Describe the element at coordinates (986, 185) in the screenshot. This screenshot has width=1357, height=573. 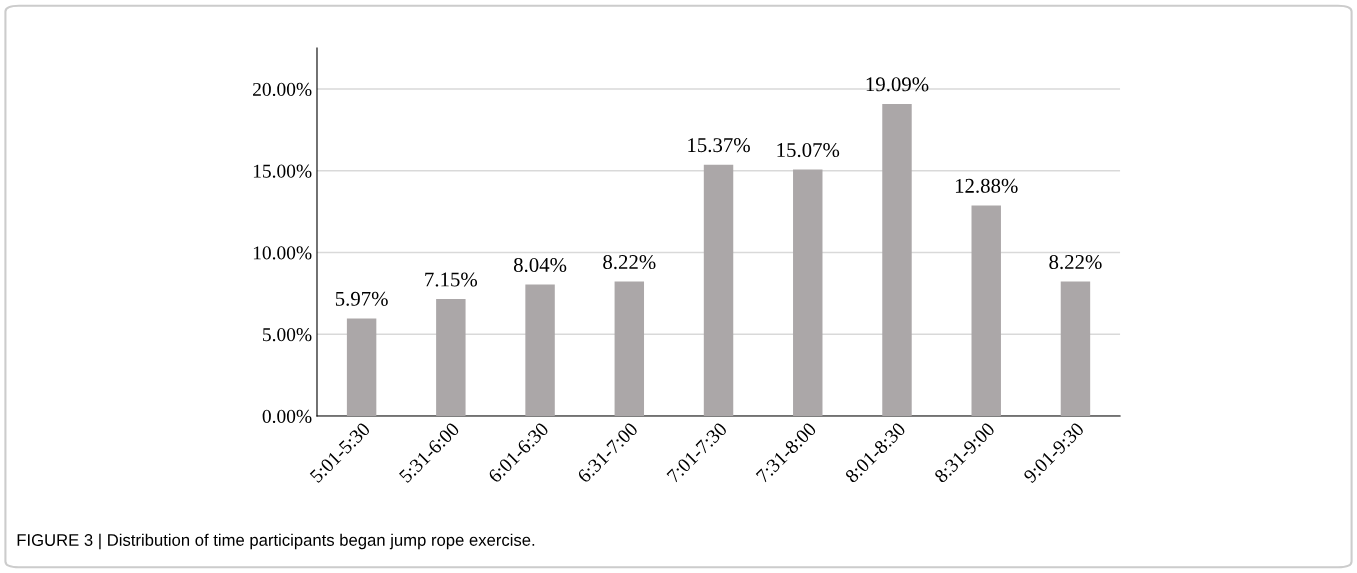
I see `data-label: 12.88%` at that location.